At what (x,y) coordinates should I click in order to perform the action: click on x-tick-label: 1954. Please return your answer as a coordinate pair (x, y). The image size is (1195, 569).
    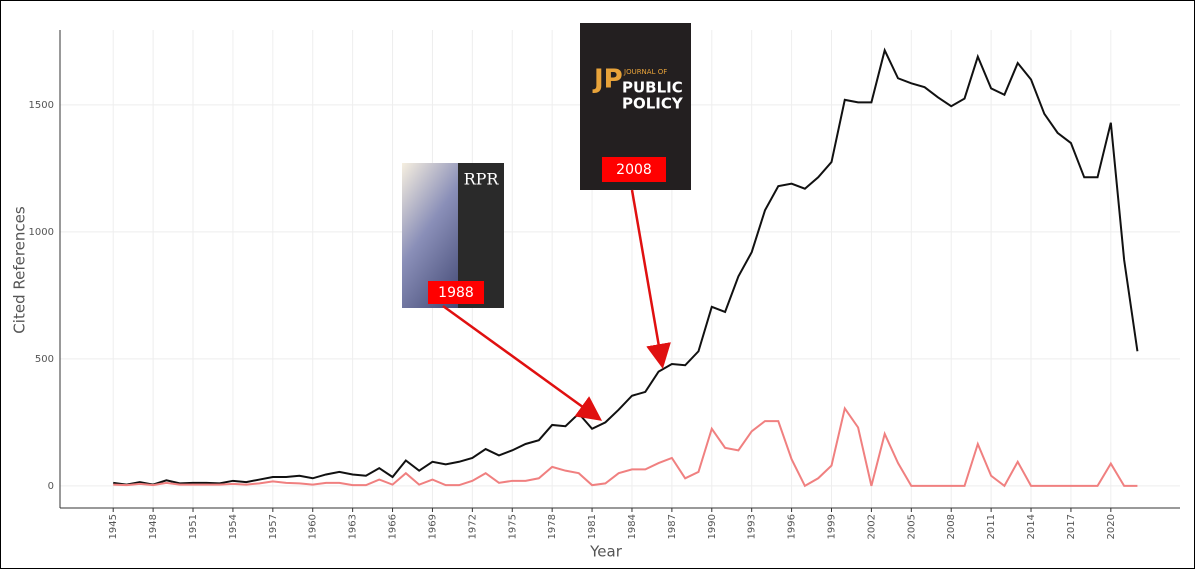
    Looking at the image, I should click on (233, 526).